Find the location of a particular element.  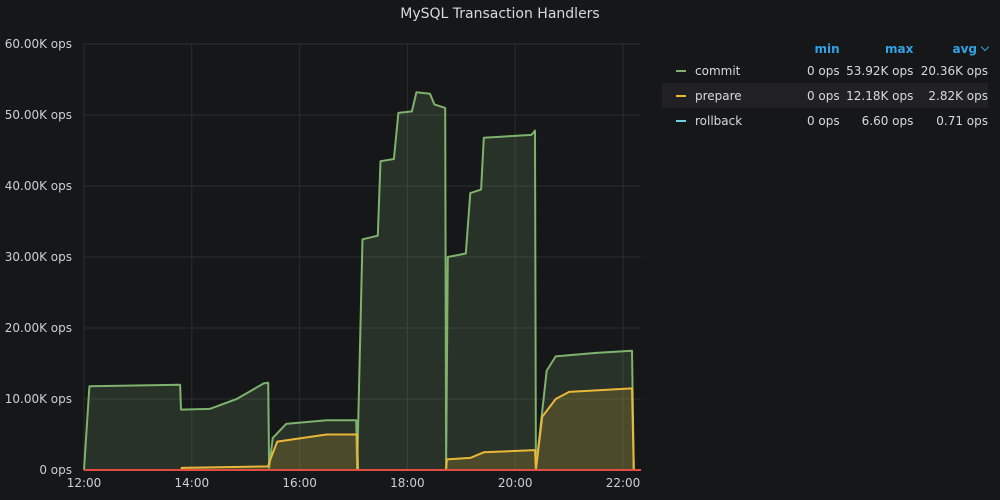

series-line-prepare is located at coordinates (359, 429).